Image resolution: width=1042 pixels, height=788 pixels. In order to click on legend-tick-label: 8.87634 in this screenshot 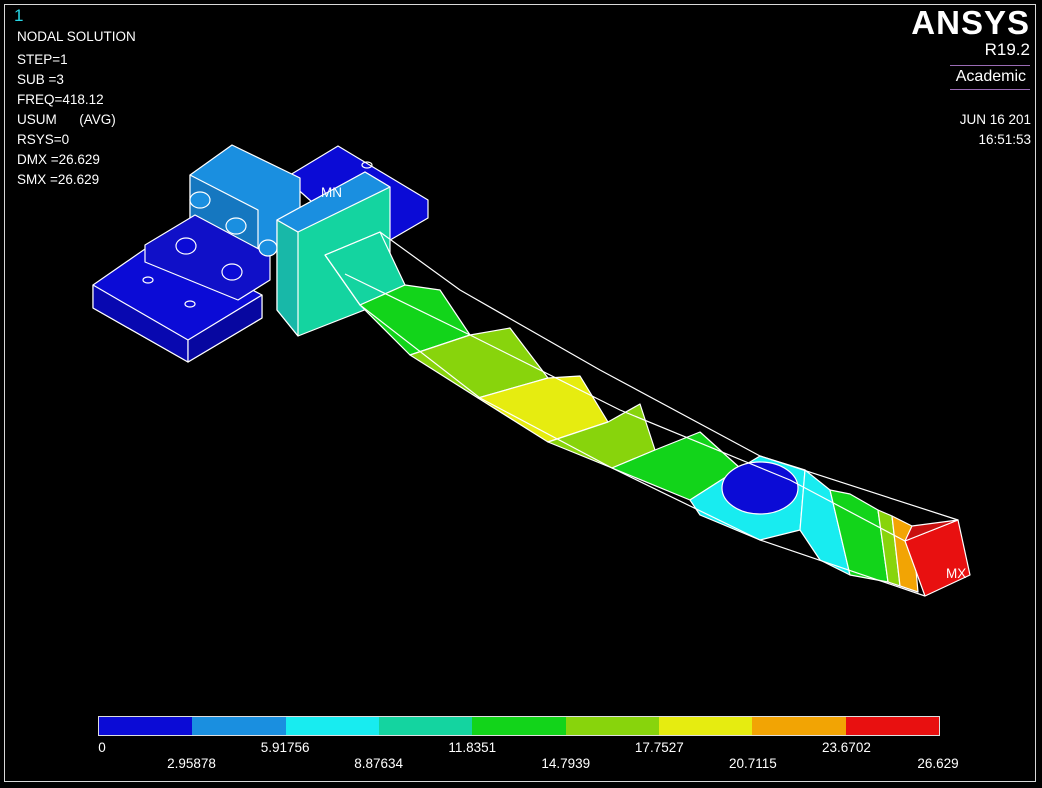, I will do `click(379, 763)`.